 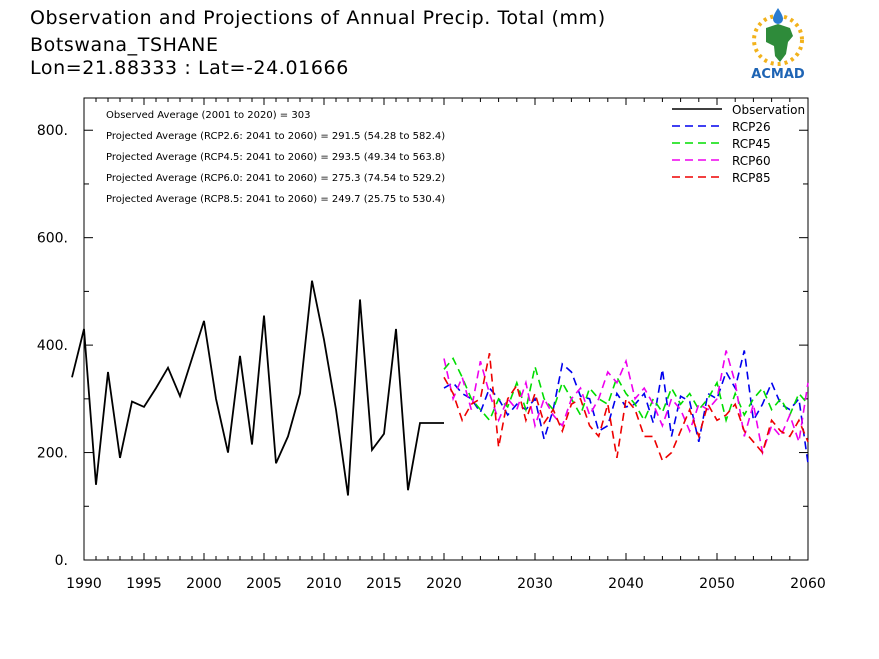 I want to click on x-tick-label: 2030, so click(x=535, y=584).